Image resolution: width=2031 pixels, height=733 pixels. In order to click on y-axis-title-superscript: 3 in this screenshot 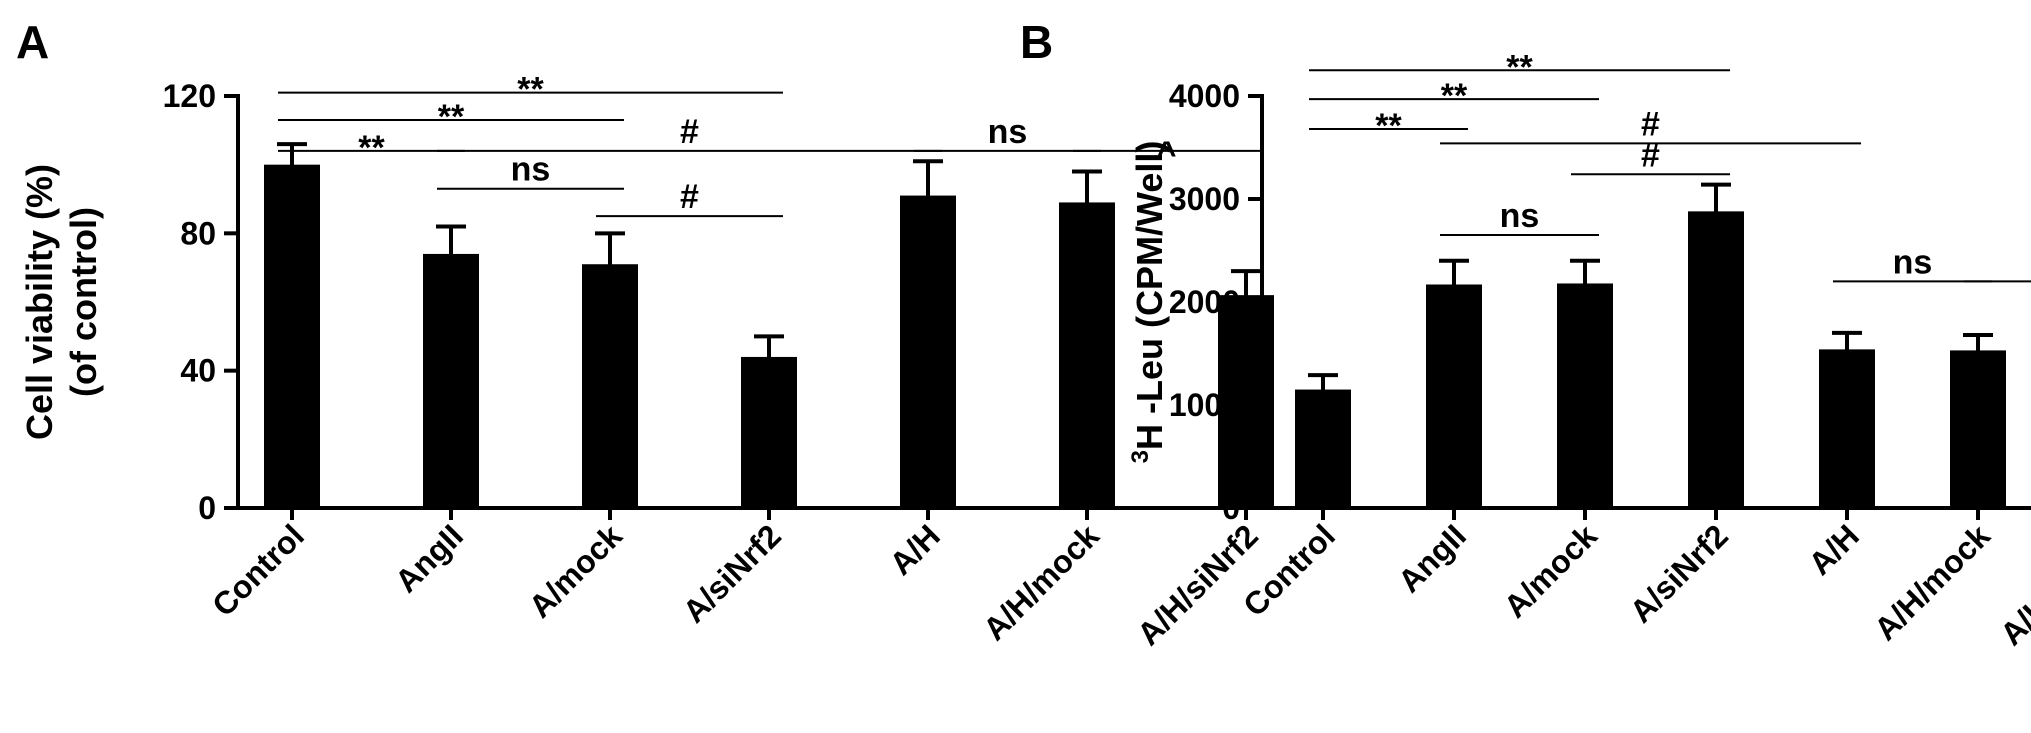, I will do `click(1140, 456)`.